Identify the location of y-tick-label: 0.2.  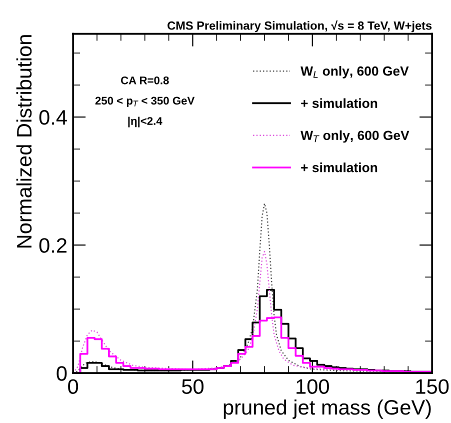
(52, 245).